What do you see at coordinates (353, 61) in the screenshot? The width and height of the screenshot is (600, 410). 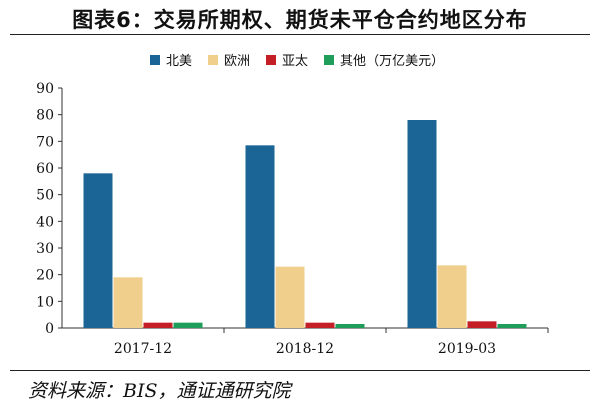 I see `legend-label-other: 其他` at bounding box center [353, 61].